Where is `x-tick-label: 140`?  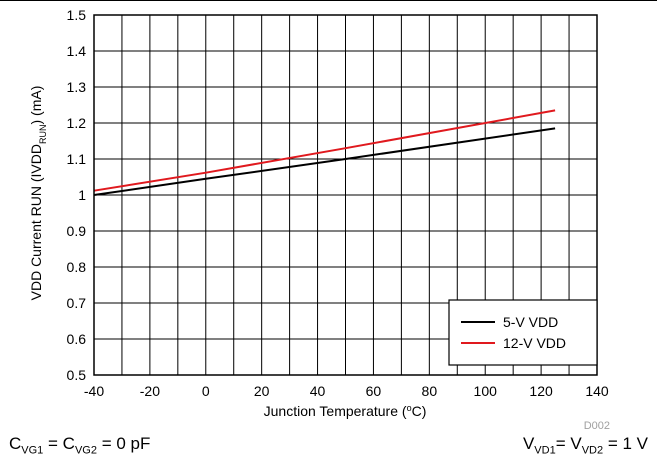 x-tick-label: 140 is located at coordinates (597, 391).